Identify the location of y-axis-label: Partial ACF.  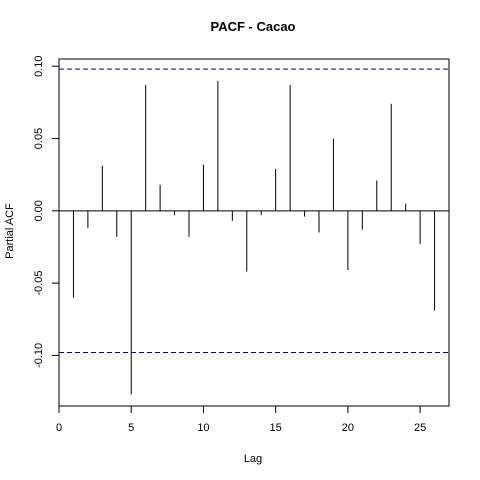
(10, 231).